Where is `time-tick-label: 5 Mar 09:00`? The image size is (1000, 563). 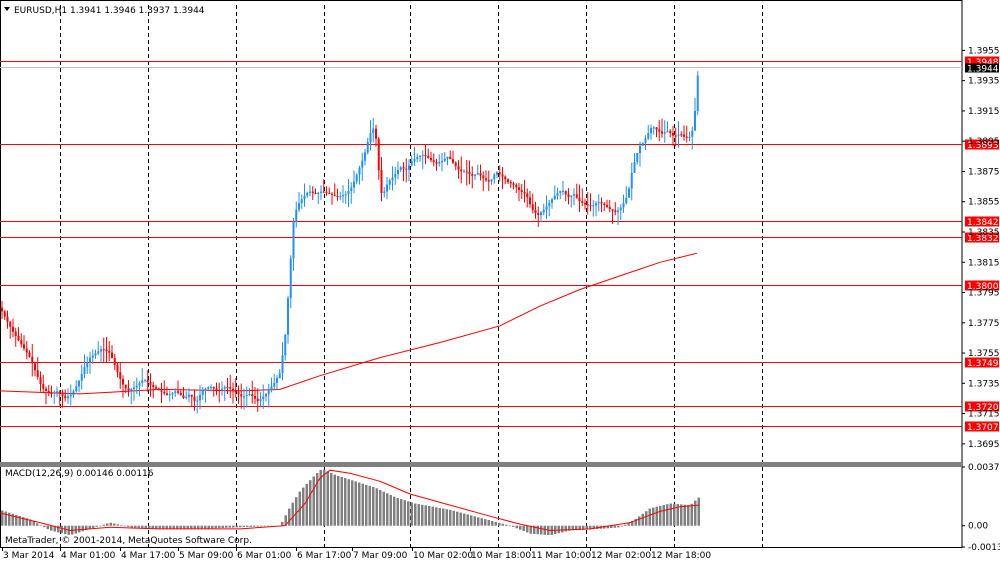
time-tick-label: 5 Mar 09:00 is located at coordinates (206, 556).